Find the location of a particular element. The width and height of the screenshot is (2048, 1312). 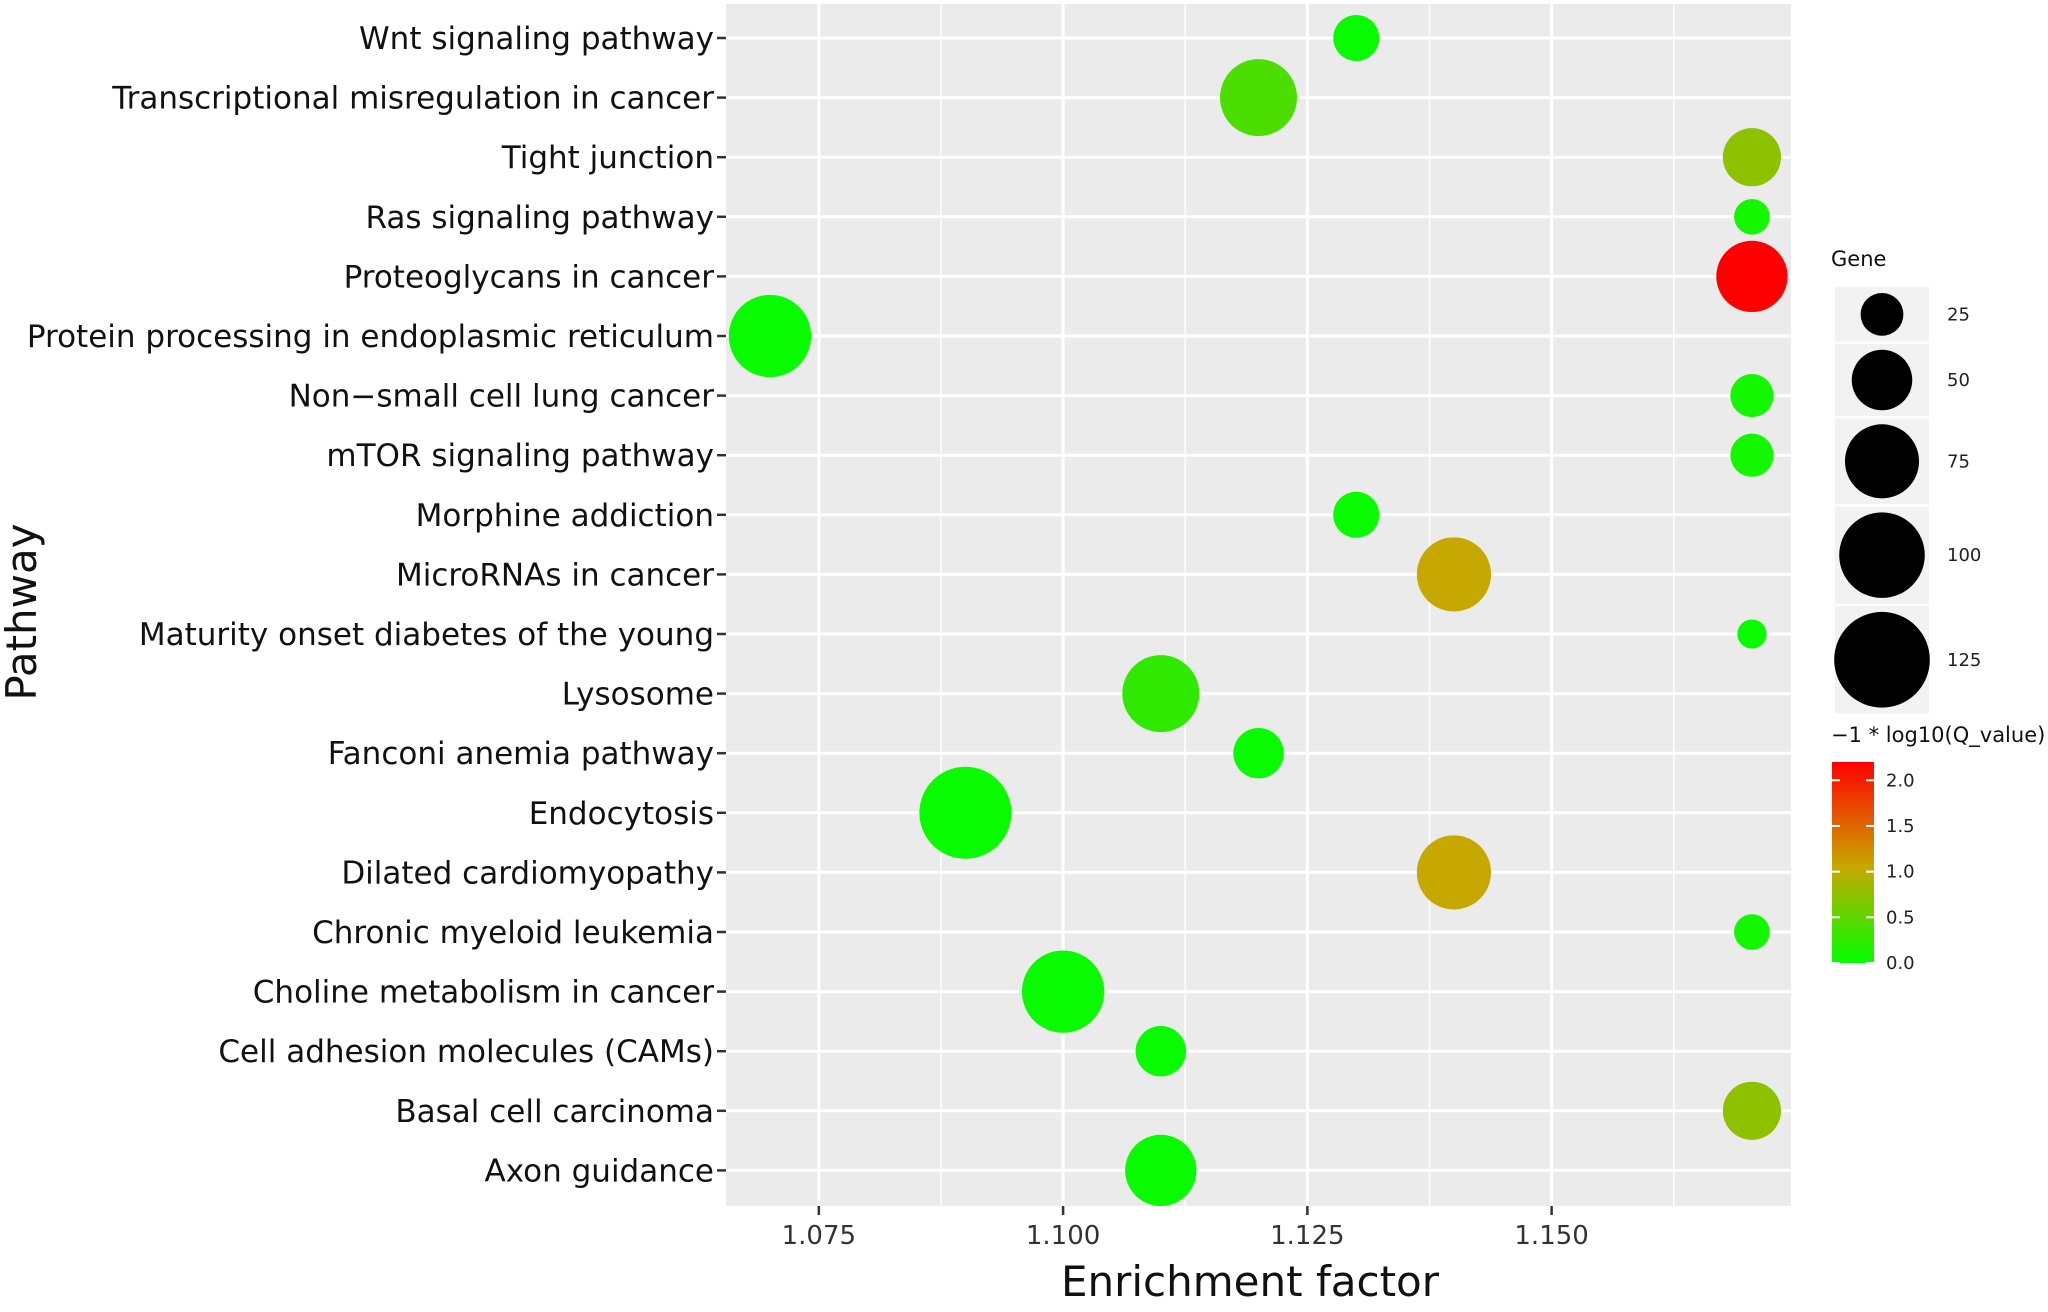

color-legend-title: −1 * log10(Q_value) is located at coordinates (1938, 735).